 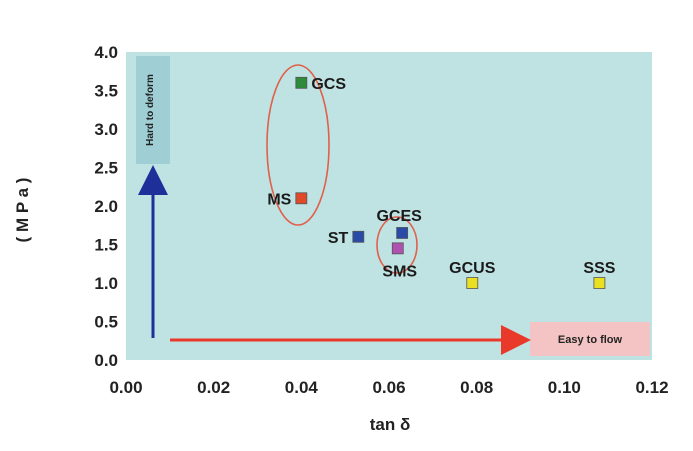 I want to click on data-point-sms, so click(x=397, y=248).